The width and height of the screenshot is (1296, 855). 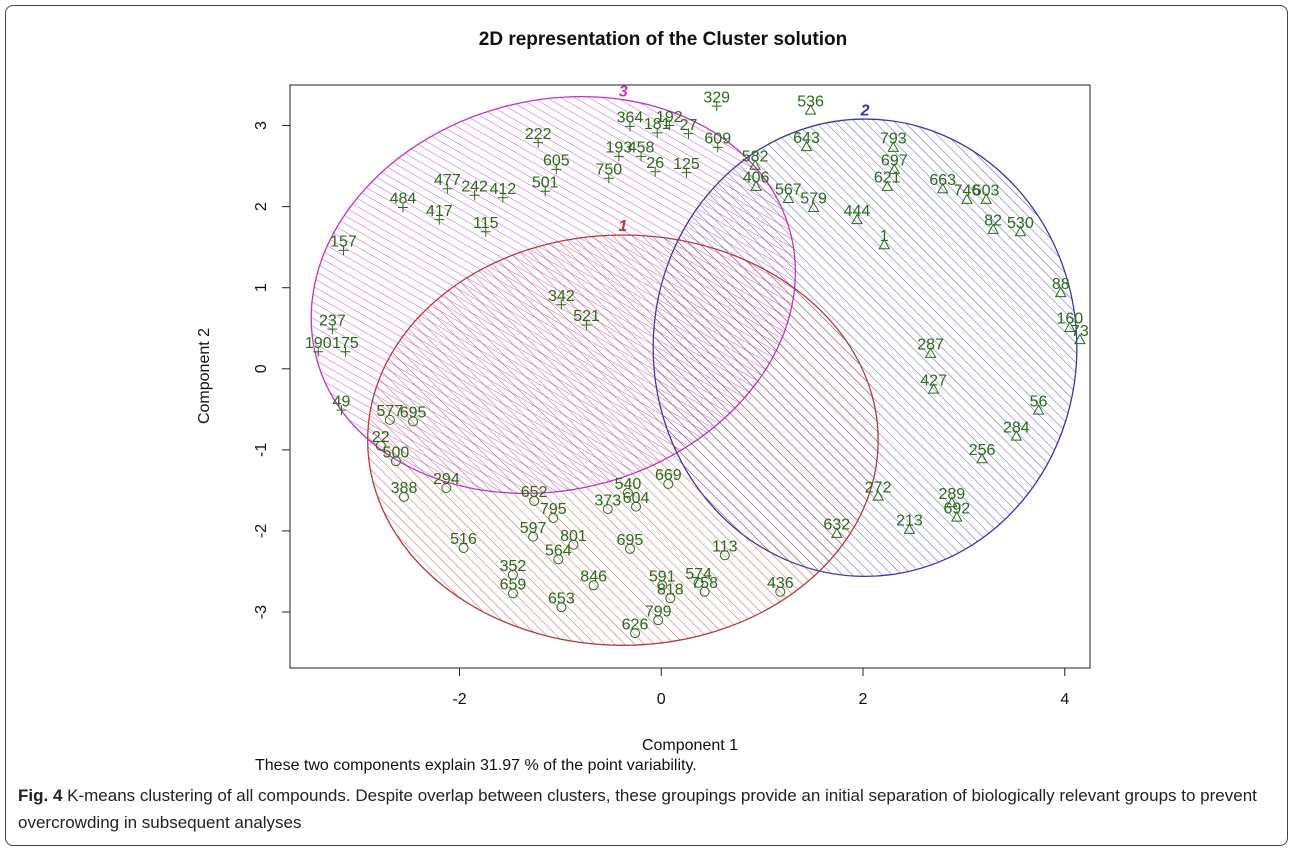 What do you see at coordinates (686, 164) in the screenshot?
I see `point-label: 125` at bounding box center [686, 164].